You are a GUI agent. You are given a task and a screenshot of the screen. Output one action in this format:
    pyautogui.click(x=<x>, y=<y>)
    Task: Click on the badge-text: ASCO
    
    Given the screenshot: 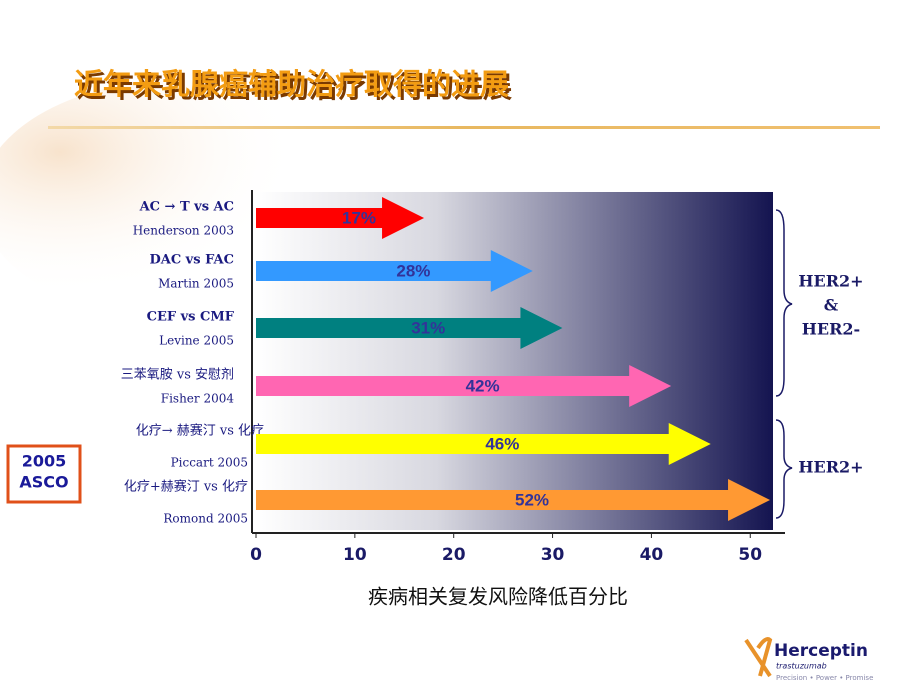 What is the action you would take?
    pyautogui.click(x=43, y=482)
    